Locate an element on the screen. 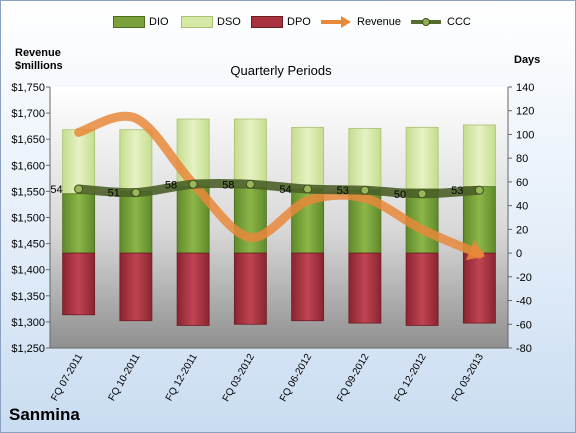 The image size is (576, 433). ccc-line is located at coordinates (279, 188).